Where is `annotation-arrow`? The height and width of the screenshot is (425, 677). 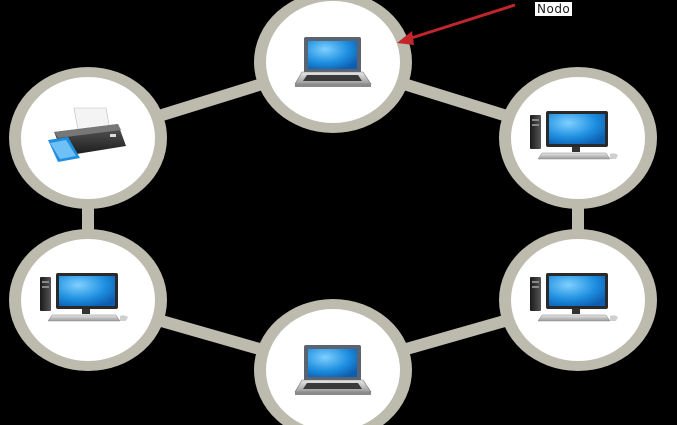 annotation-arrow is located at coordinates (460, 22).